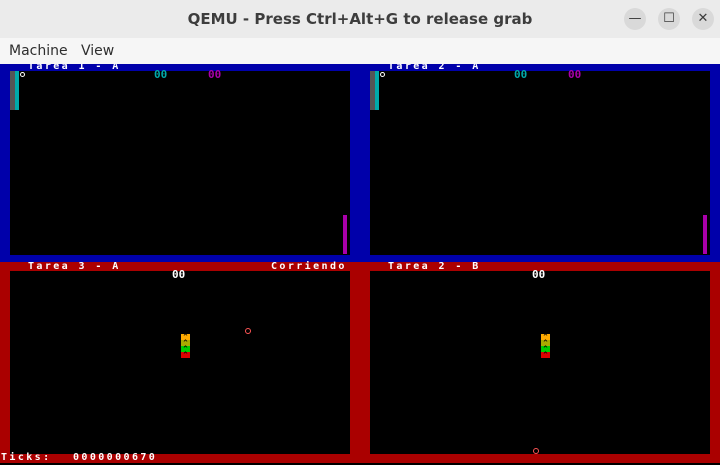 The height and width of the screenshot is (465, 720). What do you see at coordinates (12, 90) in the screenshot?
I see `panel1-left-paddle-shade` at bounding box center [12, 90].